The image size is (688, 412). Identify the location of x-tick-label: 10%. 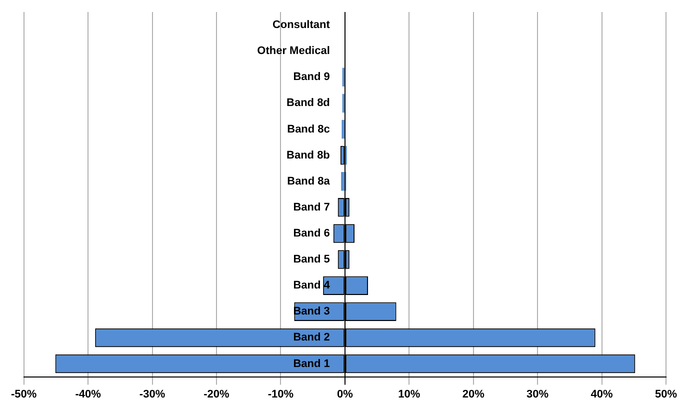
(409, 394).